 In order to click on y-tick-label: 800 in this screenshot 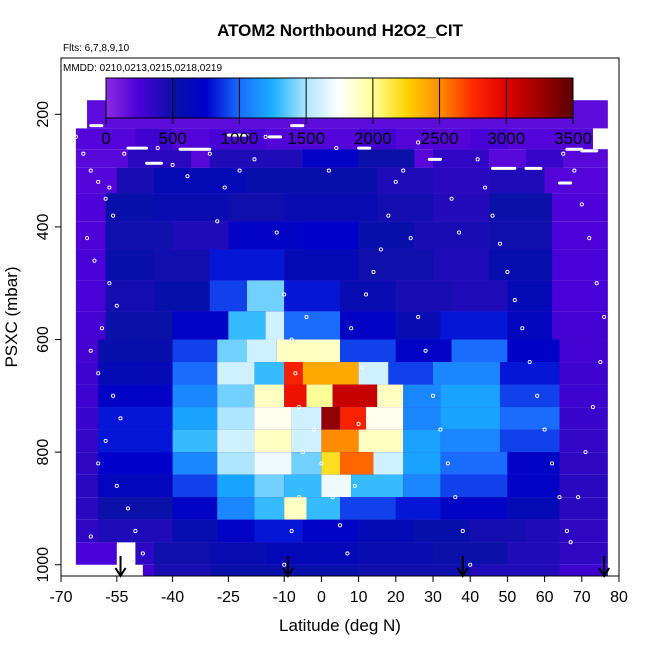, I will do `click(43, 452)`.